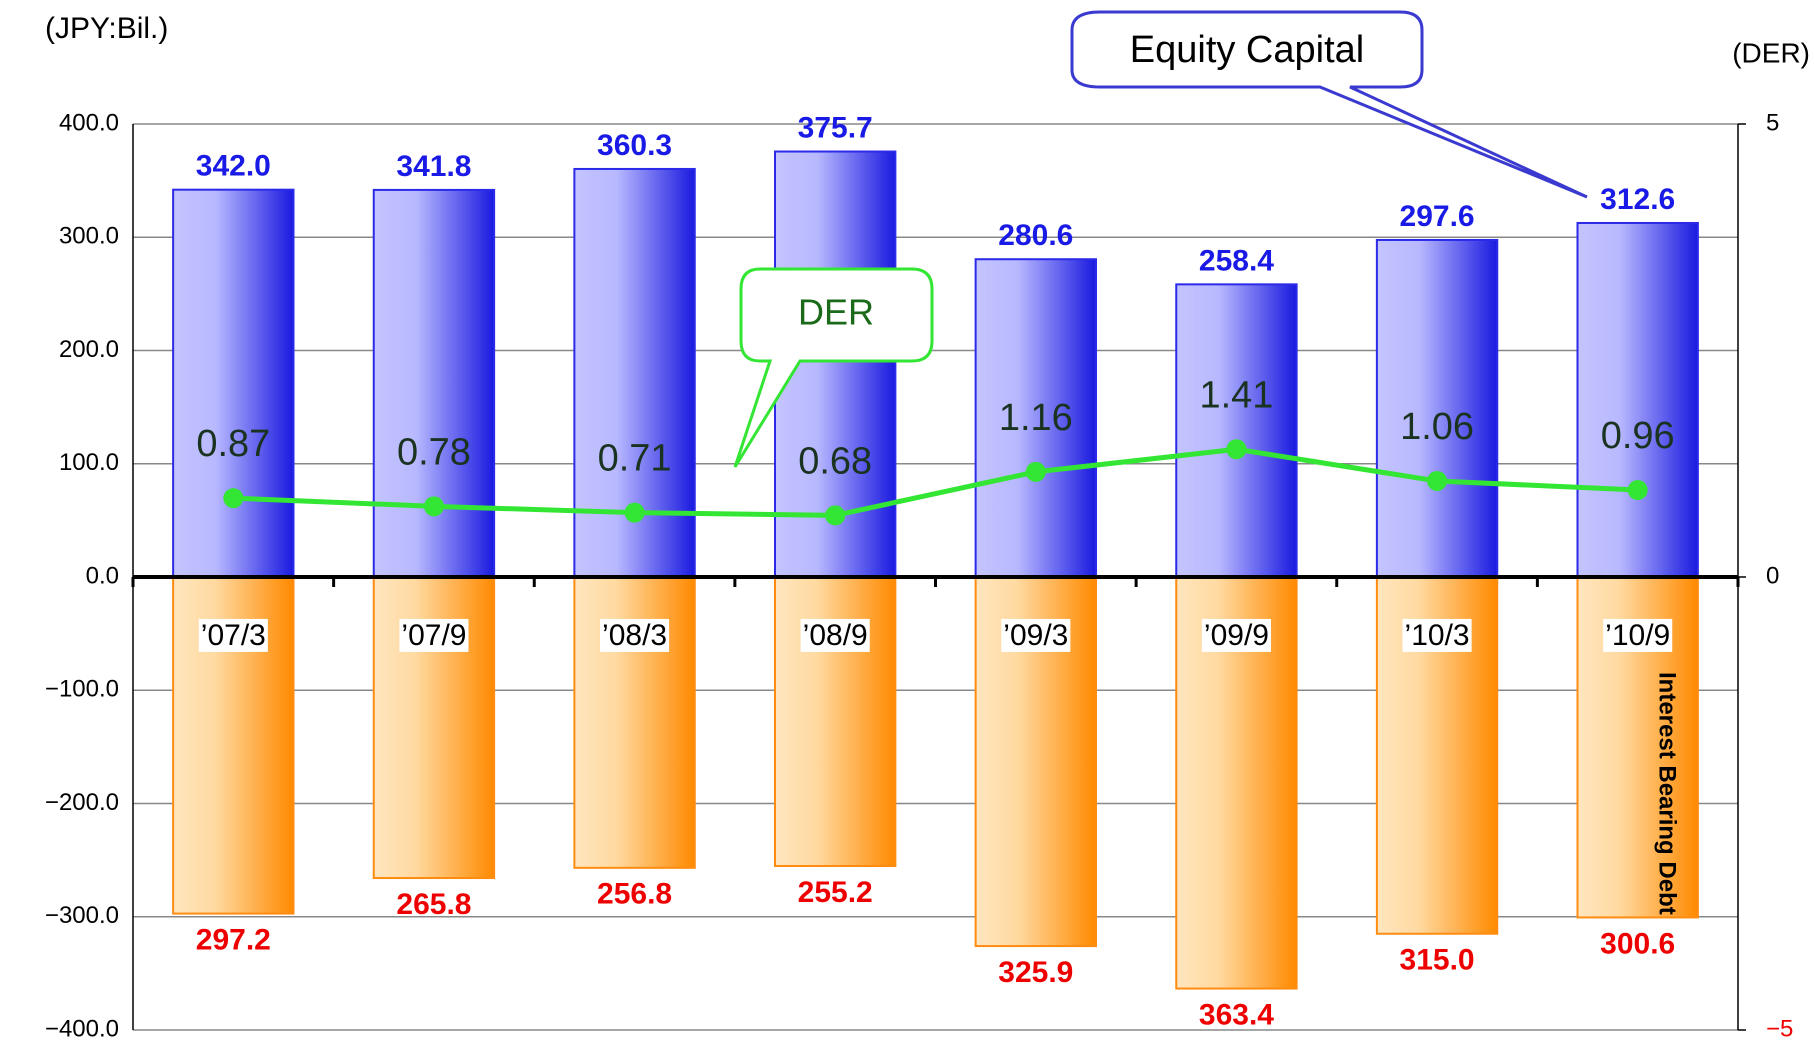 This screenshot has width=1814, height=1051. Describe the element at coordinates (89, 349) in the screenshot. I see `y-tick-label: 200.0` at that location.